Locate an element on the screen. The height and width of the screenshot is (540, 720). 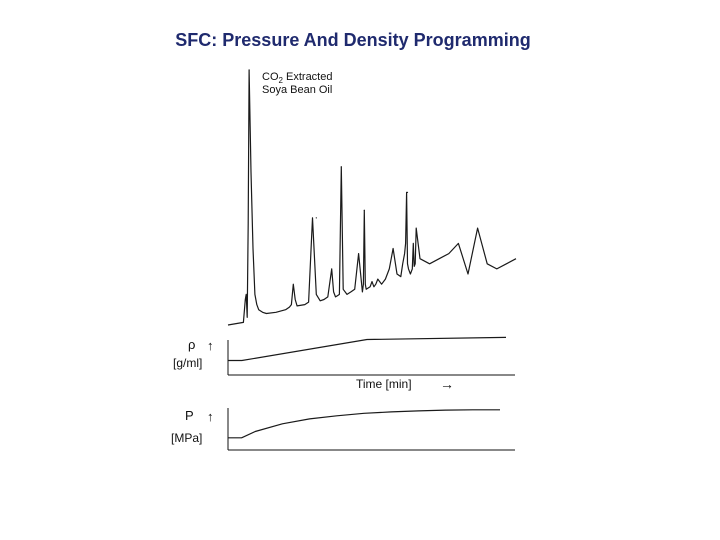
density-curve is located at coordinates (367, 349).